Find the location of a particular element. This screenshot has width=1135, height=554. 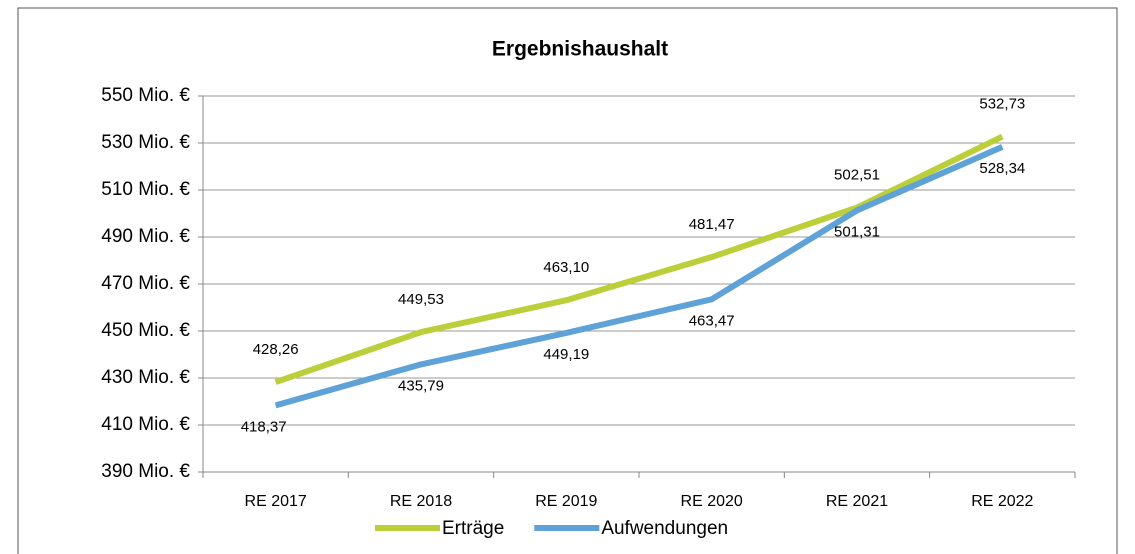

data-label: 502,51 is located at coordinates (857, 175).